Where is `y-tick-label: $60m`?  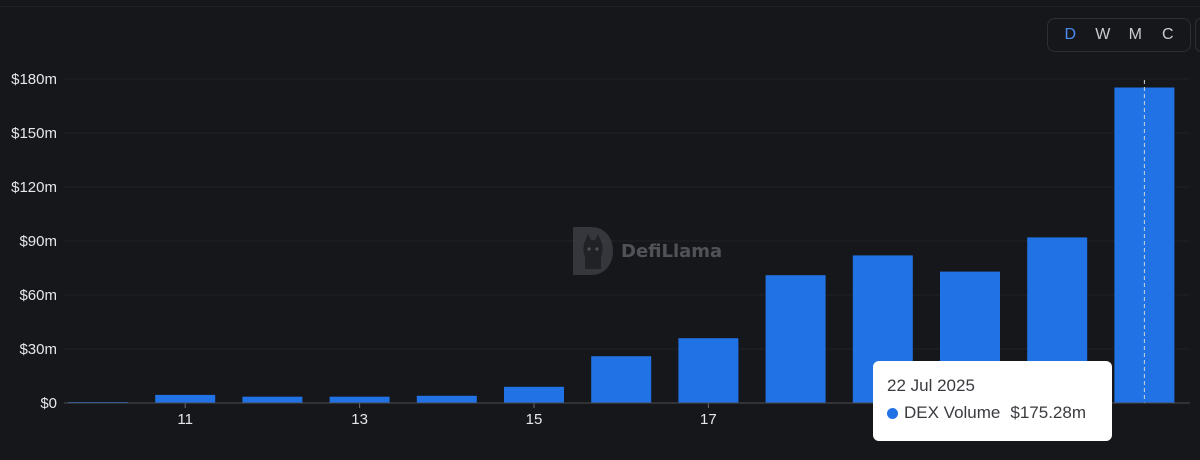
y-tick-label: $60m is located at coordinates (38, 295).